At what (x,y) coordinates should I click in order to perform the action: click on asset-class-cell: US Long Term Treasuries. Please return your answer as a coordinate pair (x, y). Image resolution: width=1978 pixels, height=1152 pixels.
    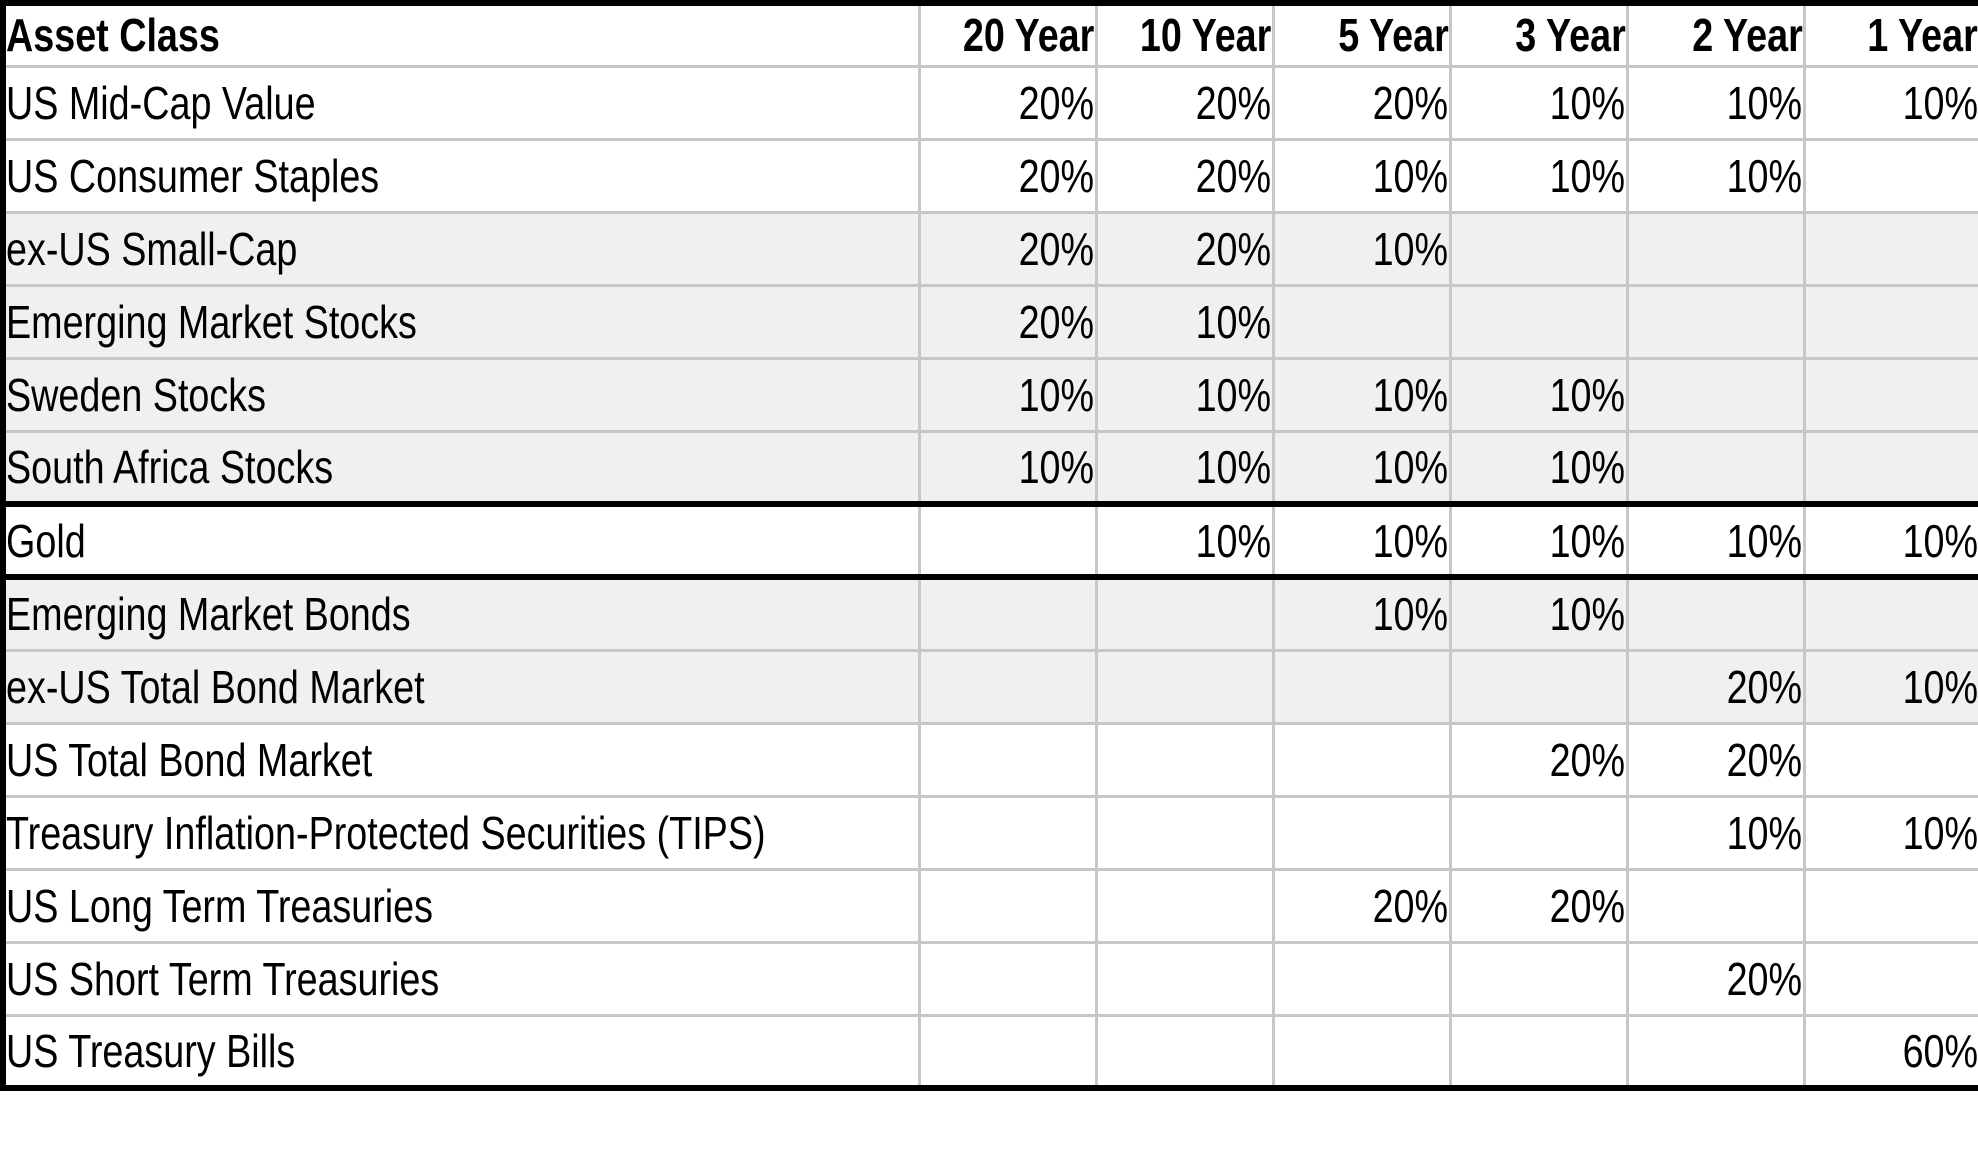
    Looking at the image, I should click on (461, 905).